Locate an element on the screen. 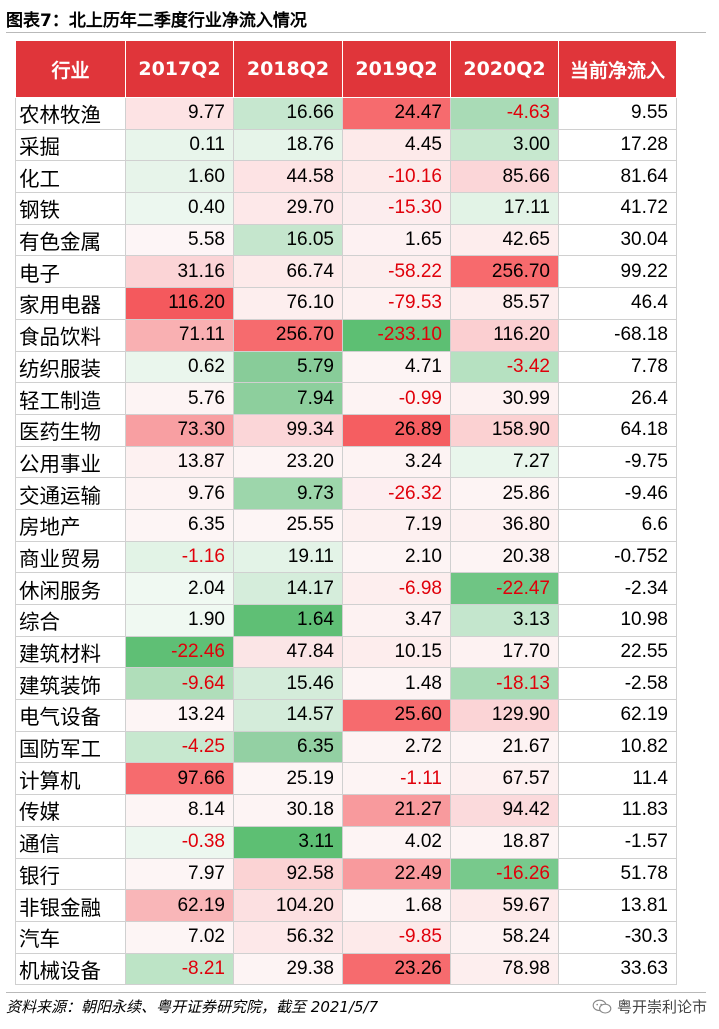  quarter-value-cell: -0.38 is located at coordinates (179, 842).